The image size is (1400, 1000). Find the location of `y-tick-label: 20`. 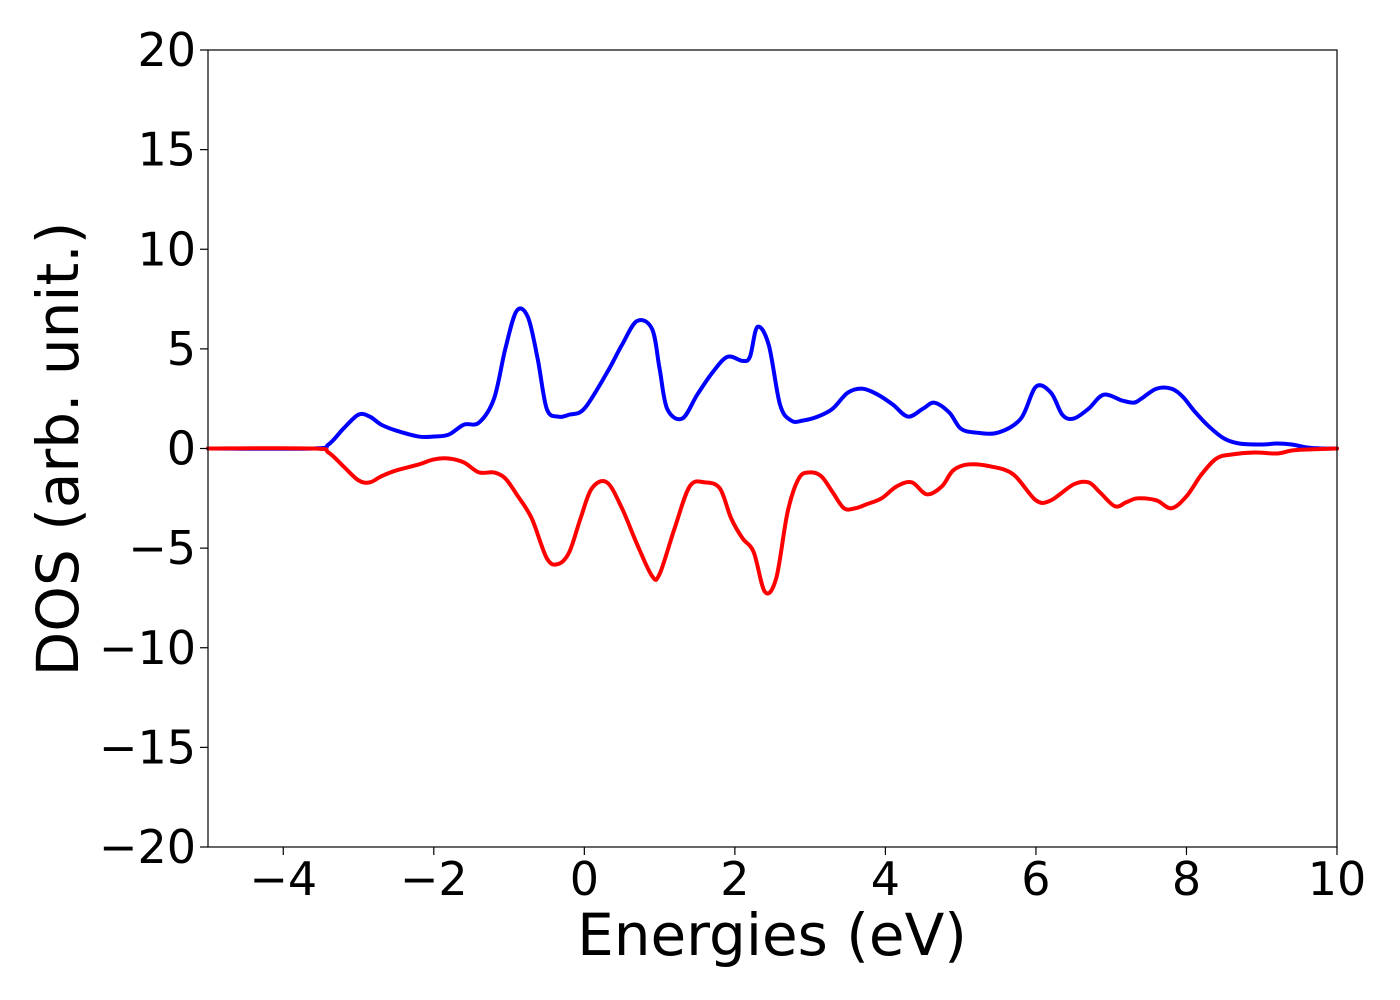

y-tick-label: 20 is located at coordinates (166, 50).